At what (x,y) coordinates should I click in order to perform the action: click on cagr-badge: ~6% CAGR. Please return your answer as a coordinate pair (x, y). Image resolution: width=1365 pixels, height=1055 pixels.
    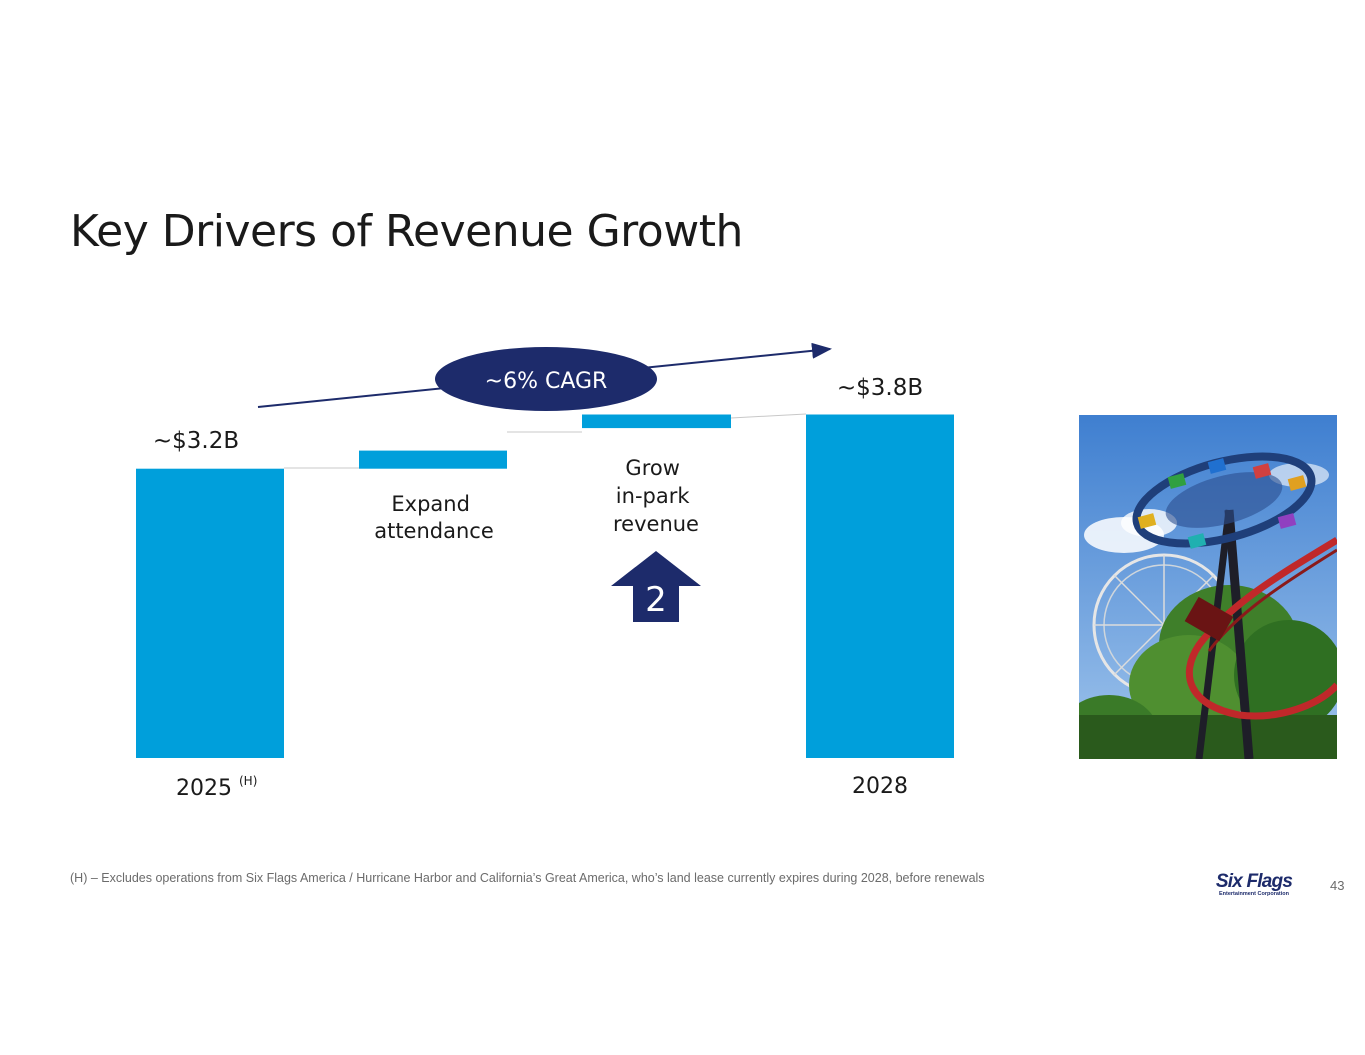
    Looking at the image, I should click on (546, 379).